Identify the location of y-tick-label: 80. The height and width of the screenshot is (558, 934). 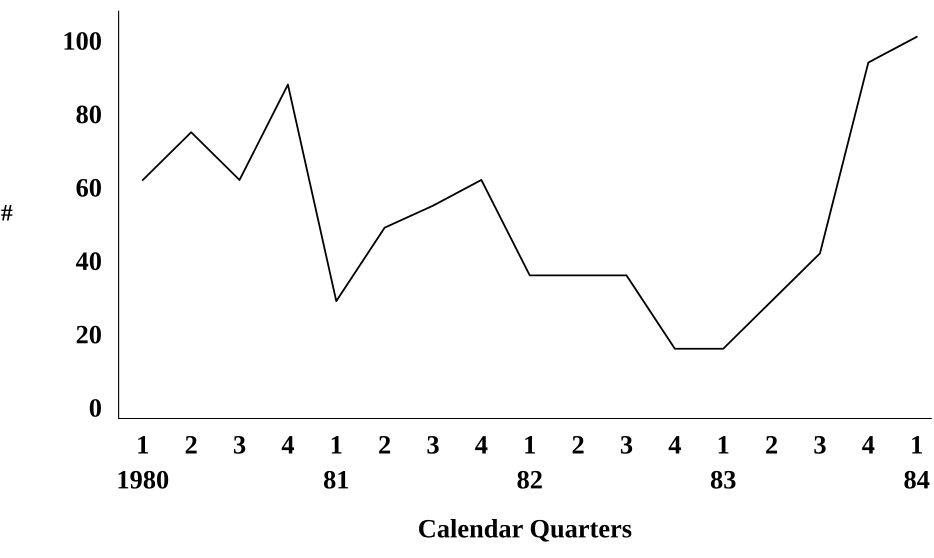
(88, 115).